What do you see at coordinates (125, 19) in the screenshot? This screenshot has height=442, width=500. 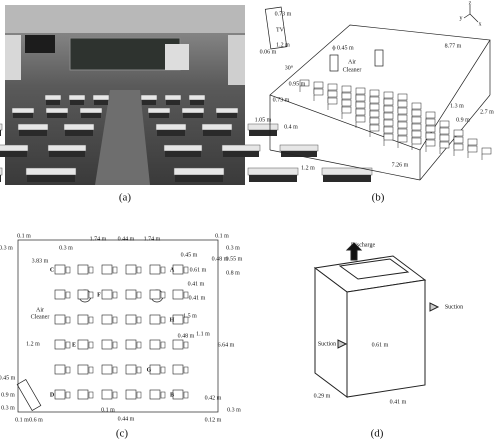 I see `ceiling` at bounding box center [125, 19].